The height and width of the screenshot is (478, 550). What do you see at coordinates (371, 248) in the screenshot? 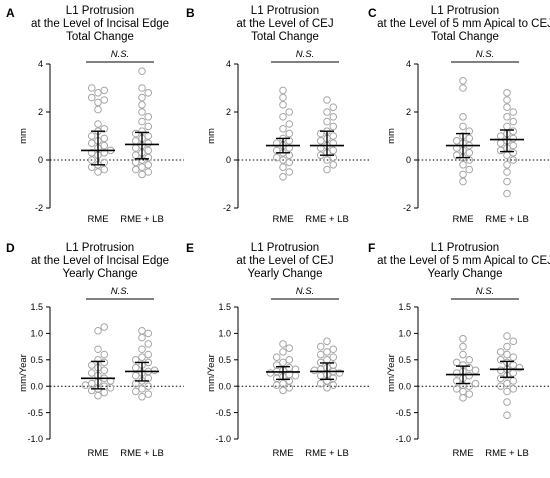
I see `panel-letter: F` at bounding box center [371, 248].